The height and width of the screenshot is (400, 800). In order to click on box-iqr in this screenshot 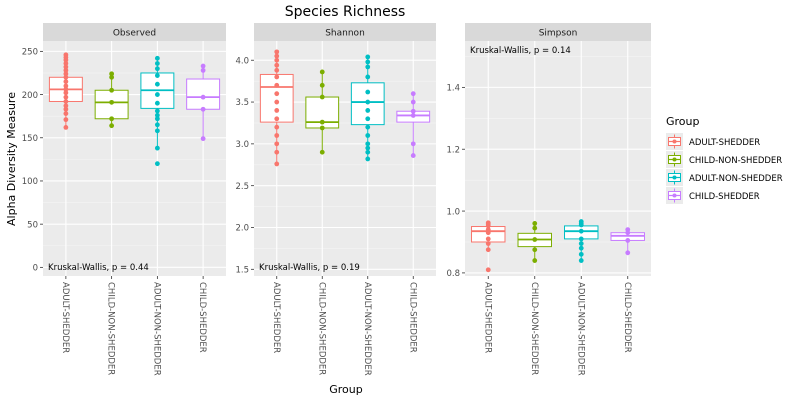, I will do `click(276, 98)`.